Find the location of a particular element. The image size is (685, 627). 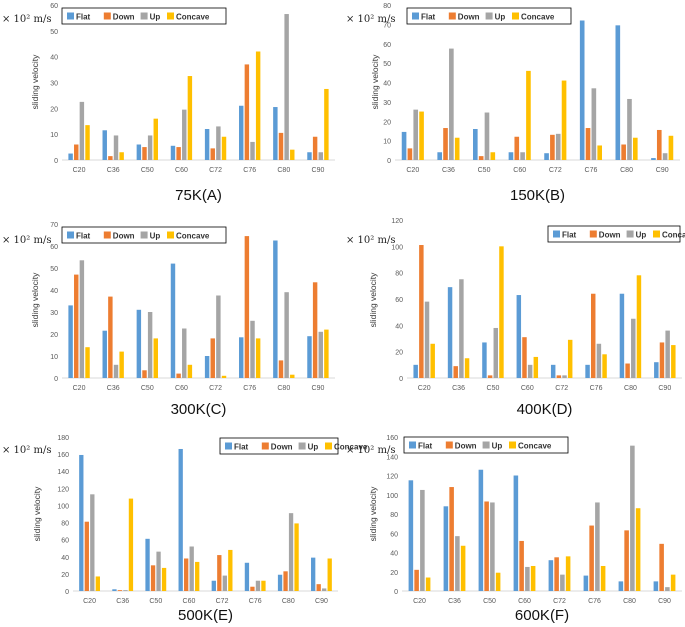

y-tick-label: 0 is located at coordinates (401, 379).